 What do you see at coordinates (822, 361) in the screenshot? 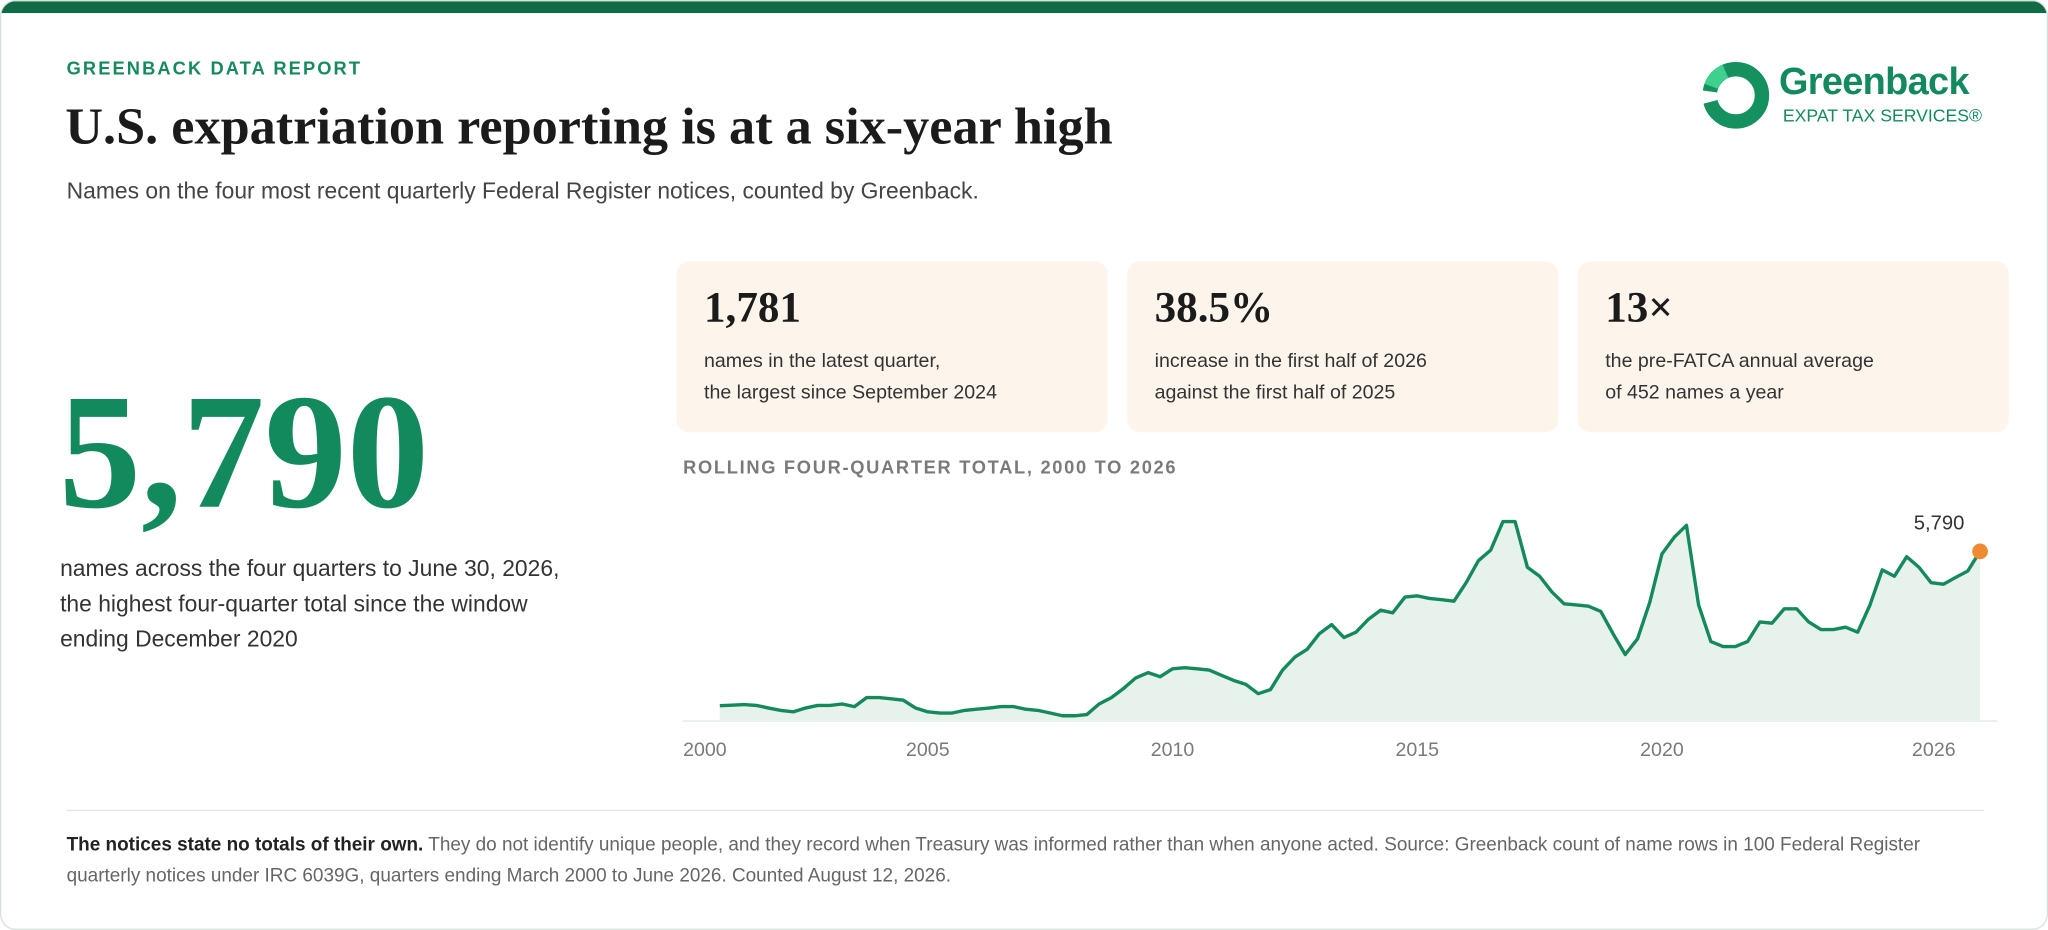
I see `stat-line: names in the latest quarter,` at bounding box center [822, 361].